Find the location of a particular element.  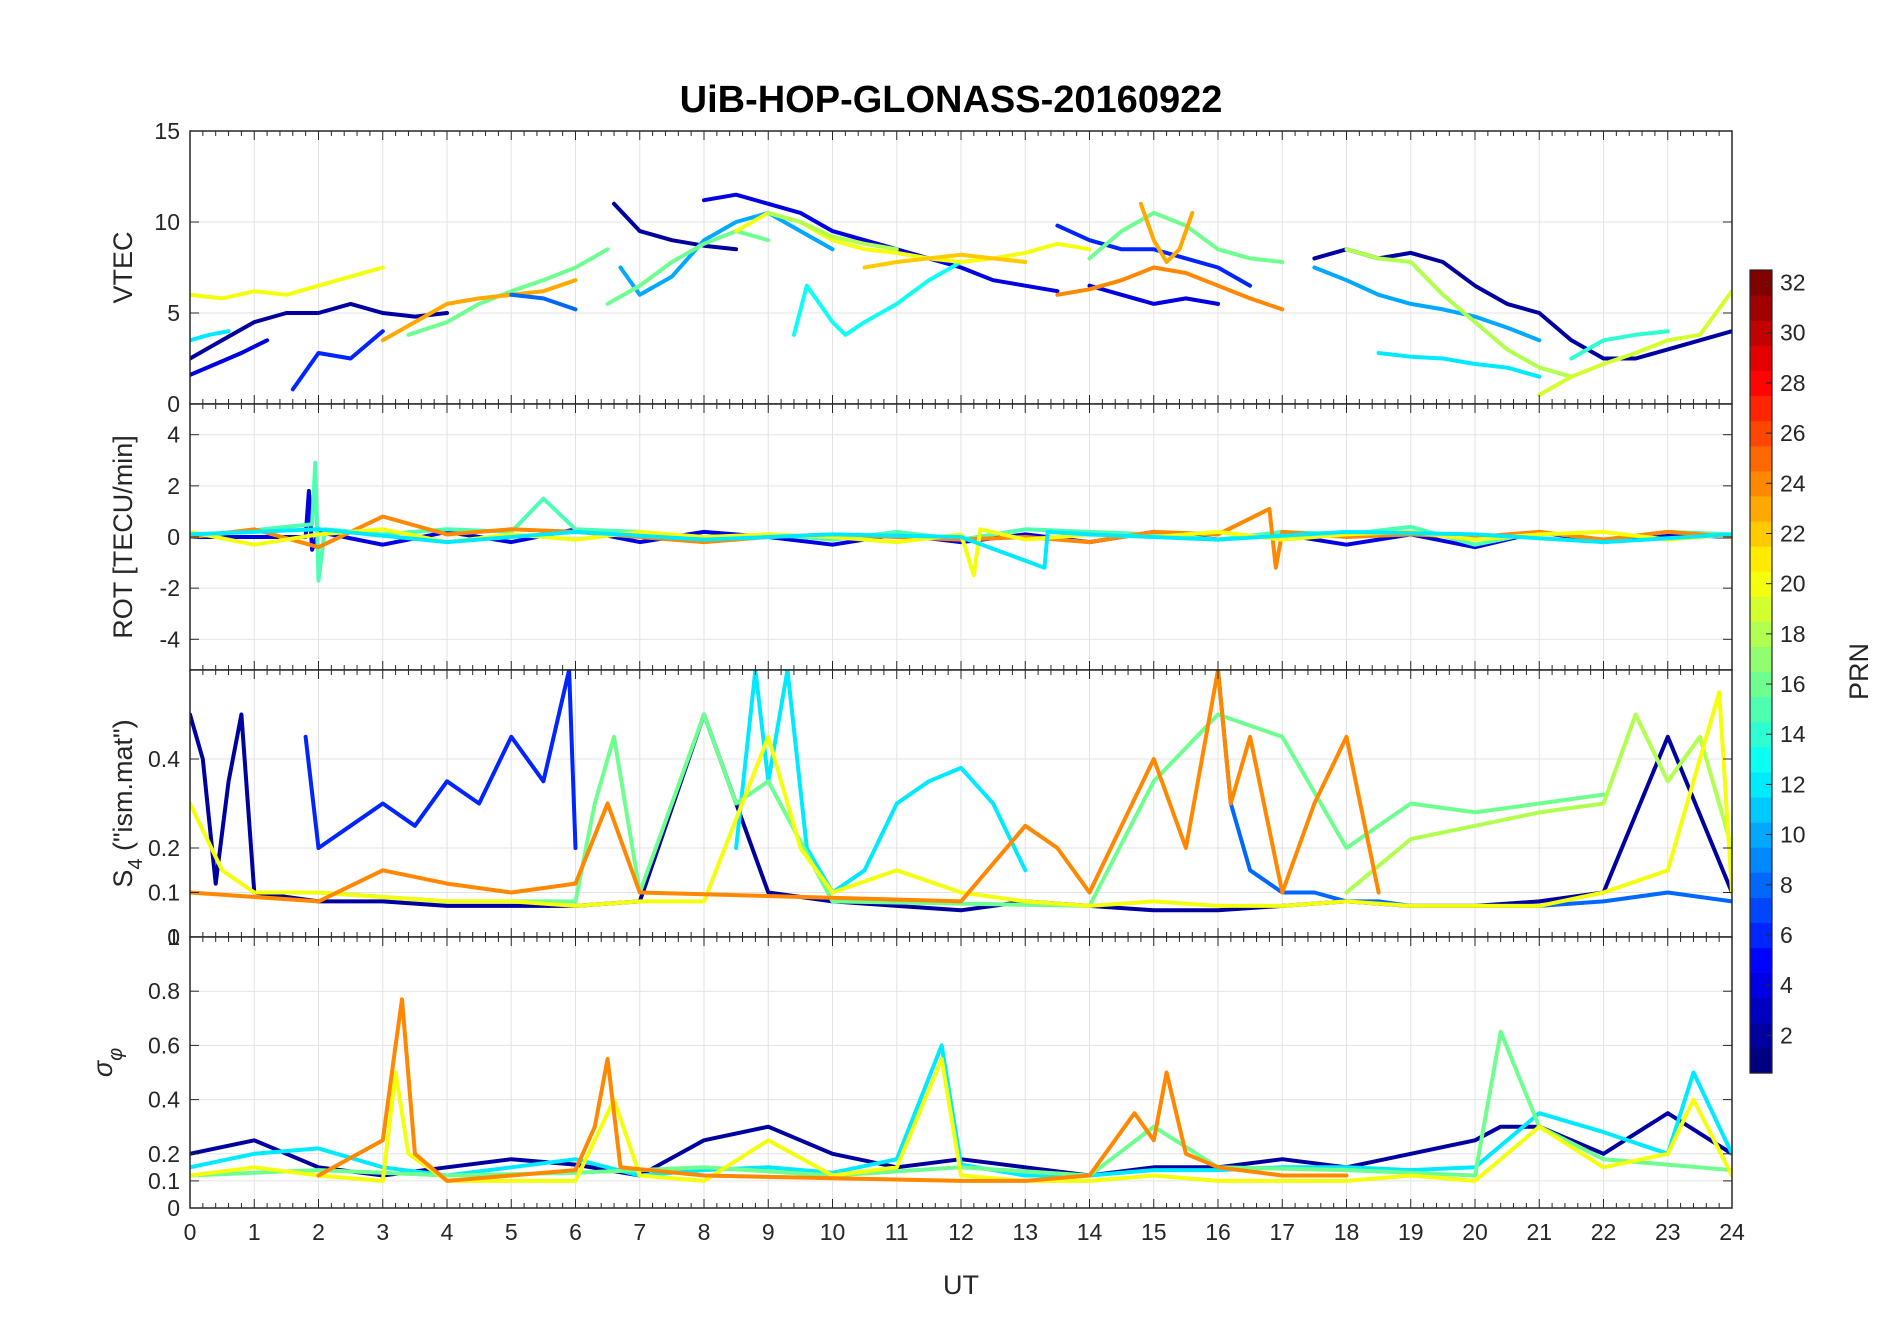

y-tick-label: 0.1 is located at coordinates (164, 1181).